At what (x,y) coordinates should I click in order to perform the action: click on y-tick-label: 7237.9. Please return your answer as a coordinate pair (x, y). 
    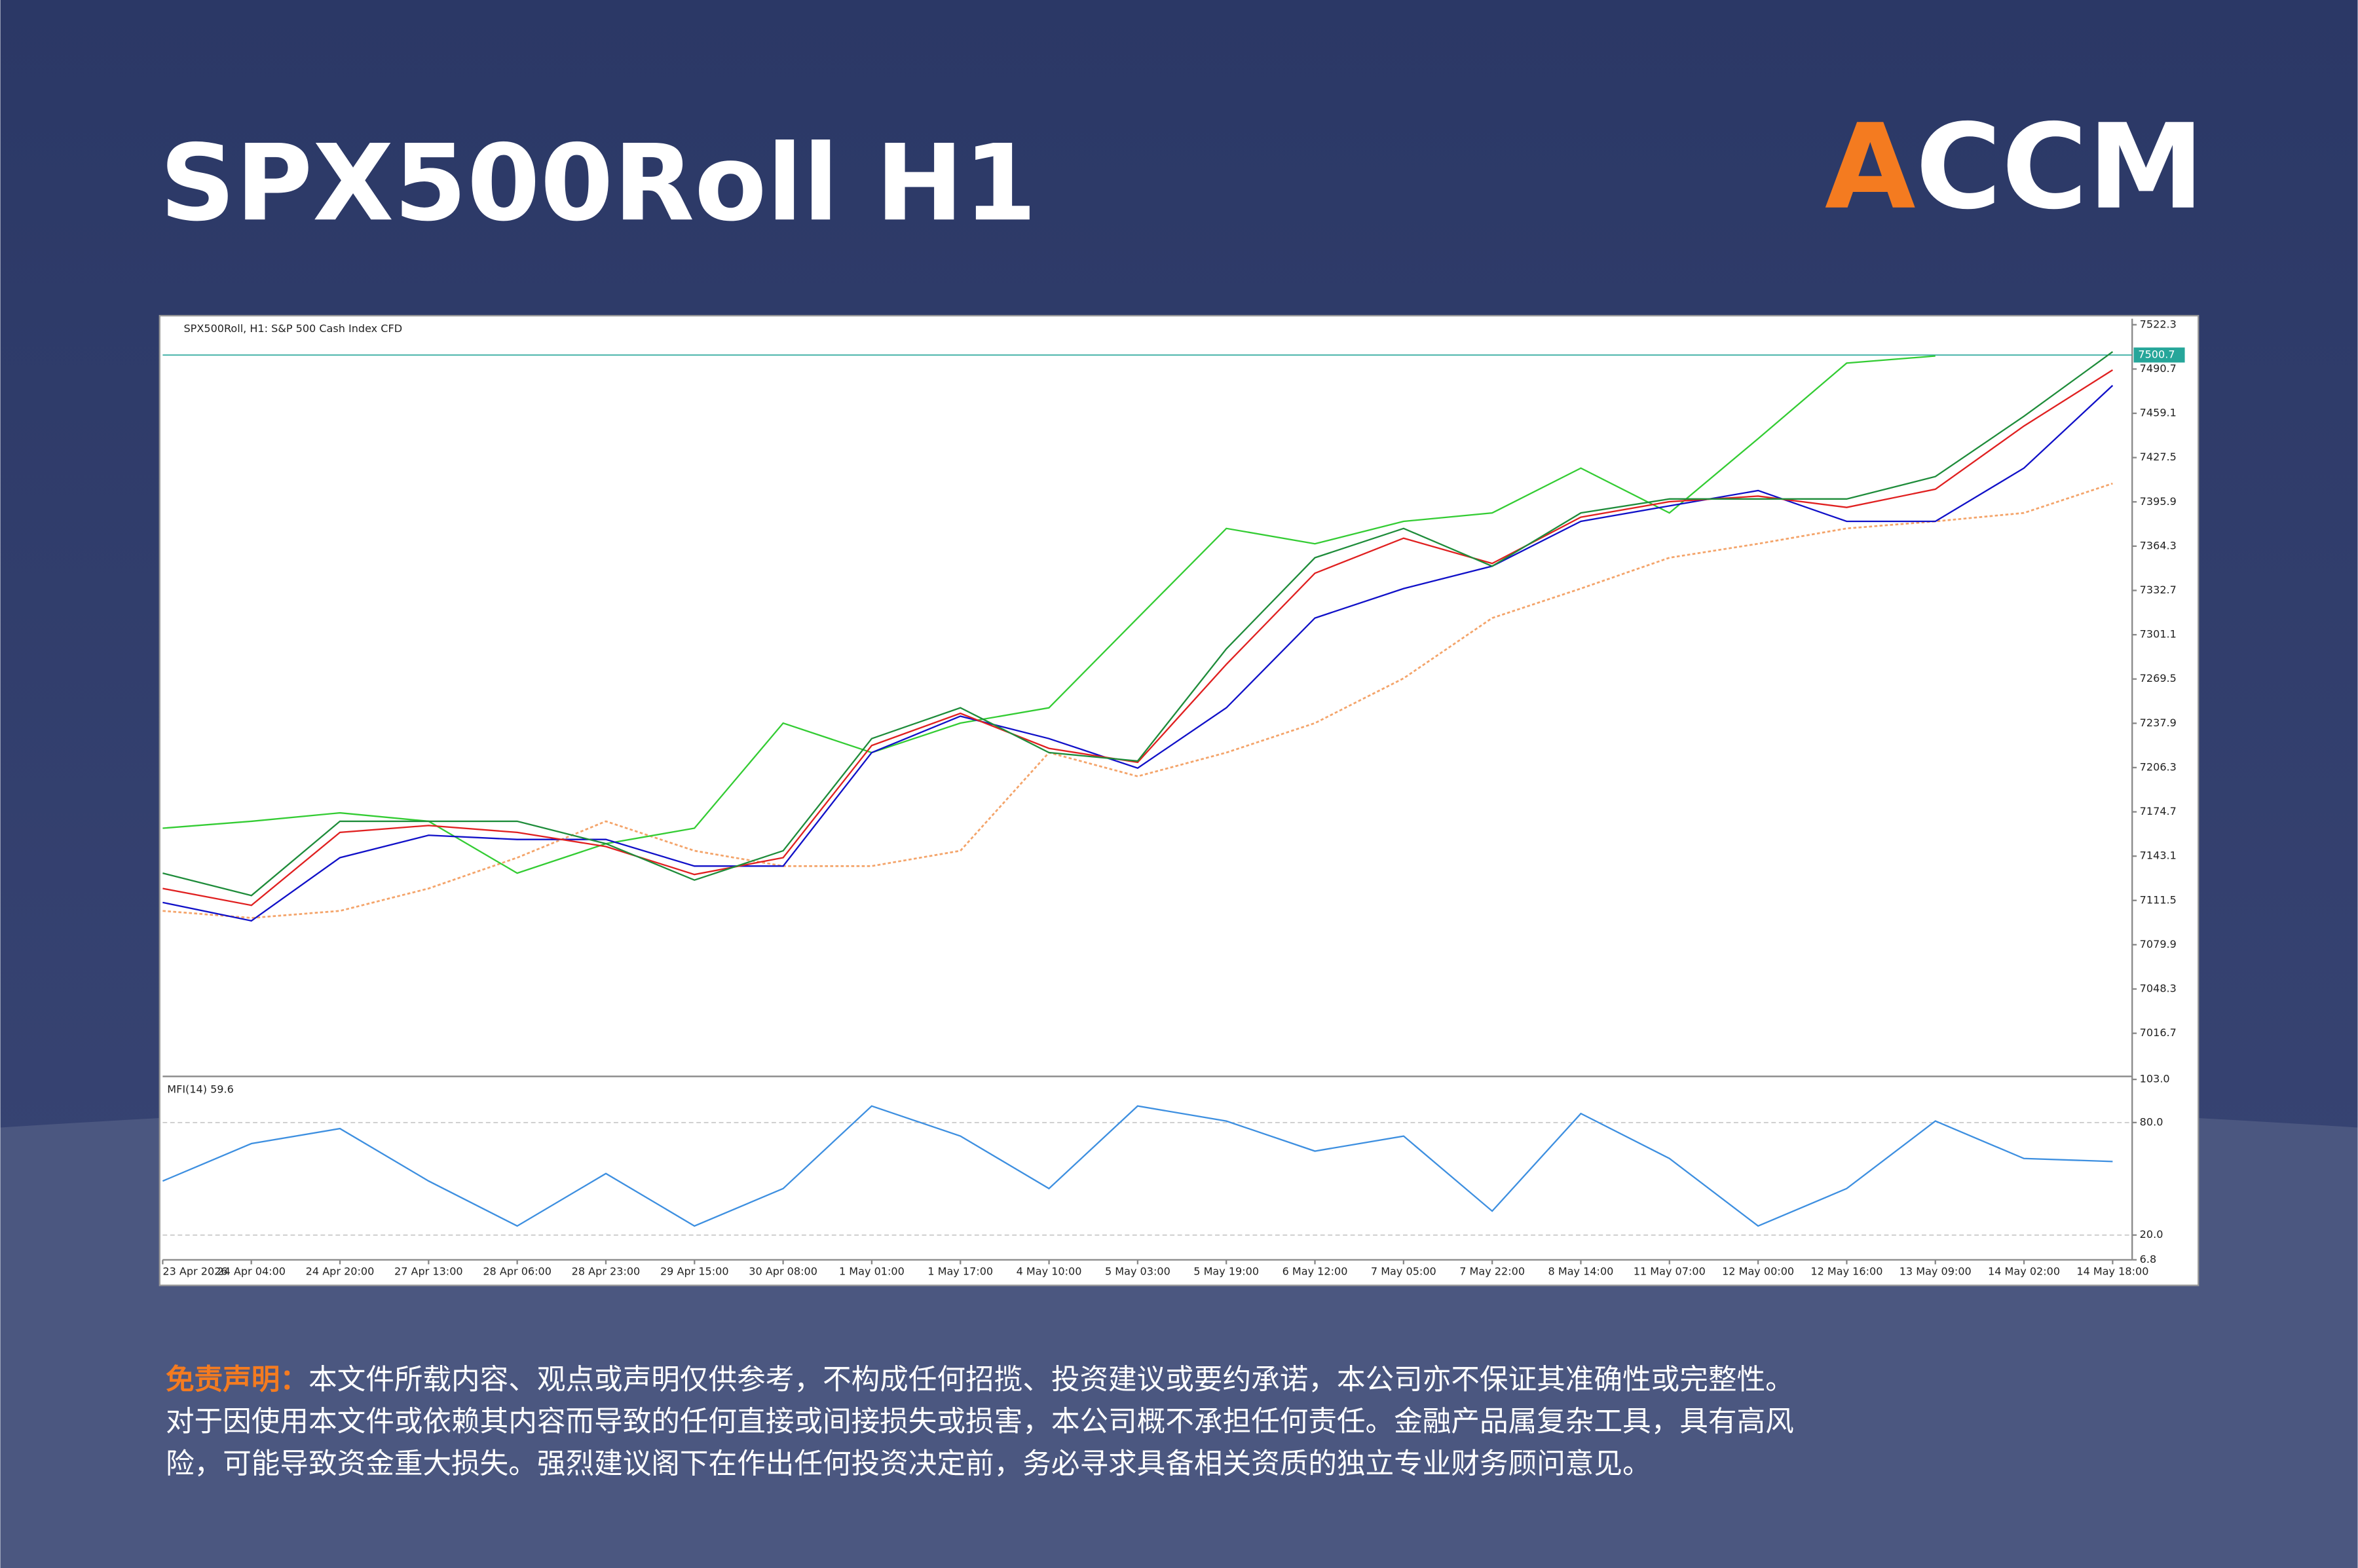
    Looking at the image, I should click on (2158, 723).